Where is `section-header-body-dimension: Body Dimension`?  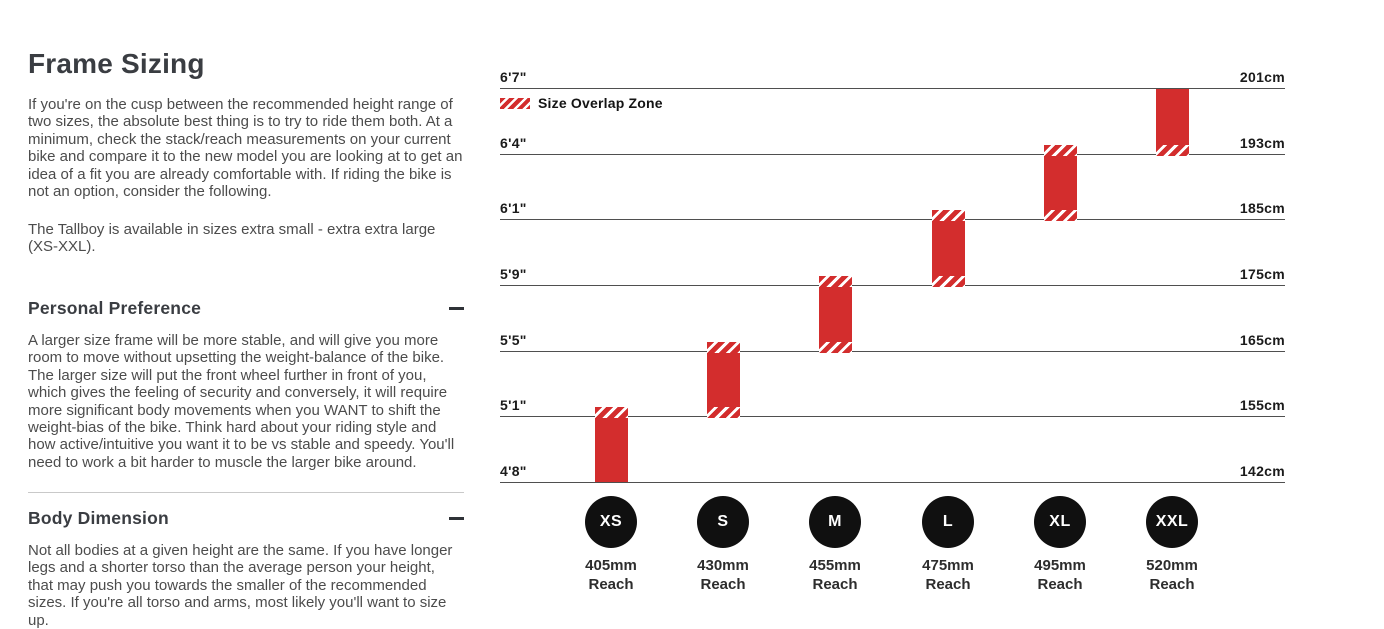
section-header-body-dimension: Body Dimension is located at coordinates (246, 518).